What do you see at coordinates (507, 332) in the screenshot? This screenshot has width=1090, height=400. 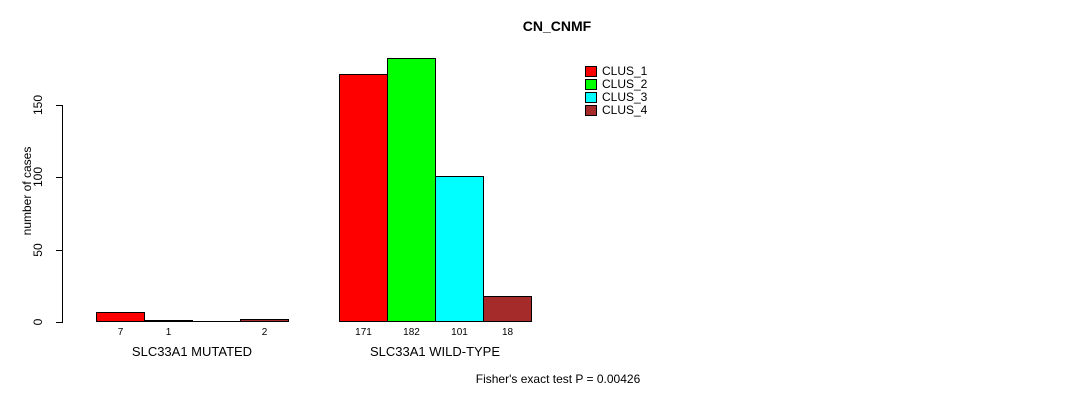 I see `bar-value-label: 18` at bounding box center [507, 332].